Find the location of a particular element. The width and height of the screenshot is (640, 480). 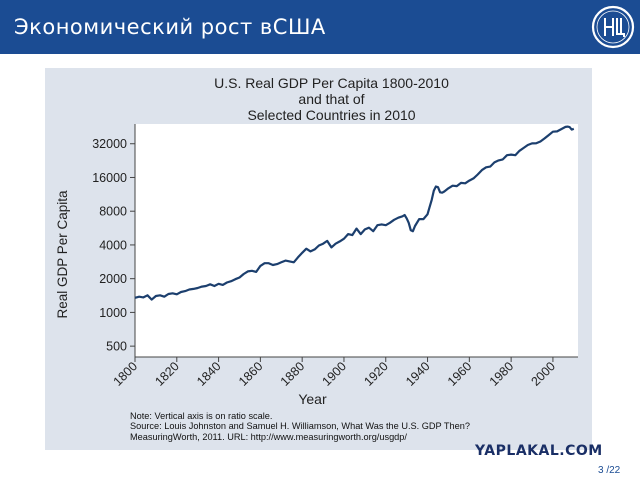

y-tick-label: 500 is located at coordinates (116, 347).